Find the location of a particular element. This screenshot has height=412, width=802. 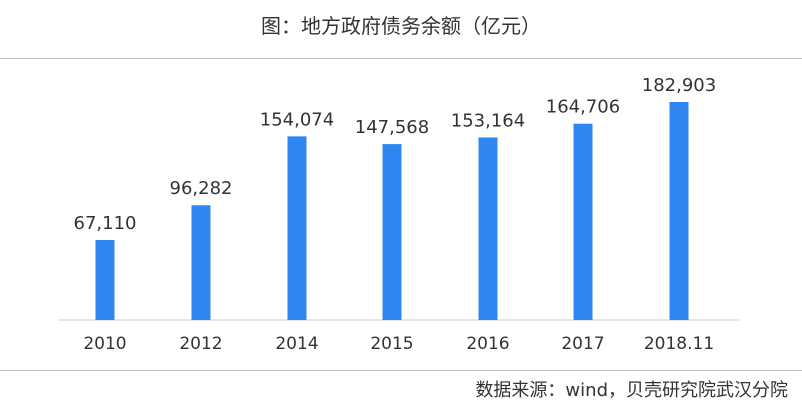

bar-value-label: 164,706 is located at coordinates (583, 107).